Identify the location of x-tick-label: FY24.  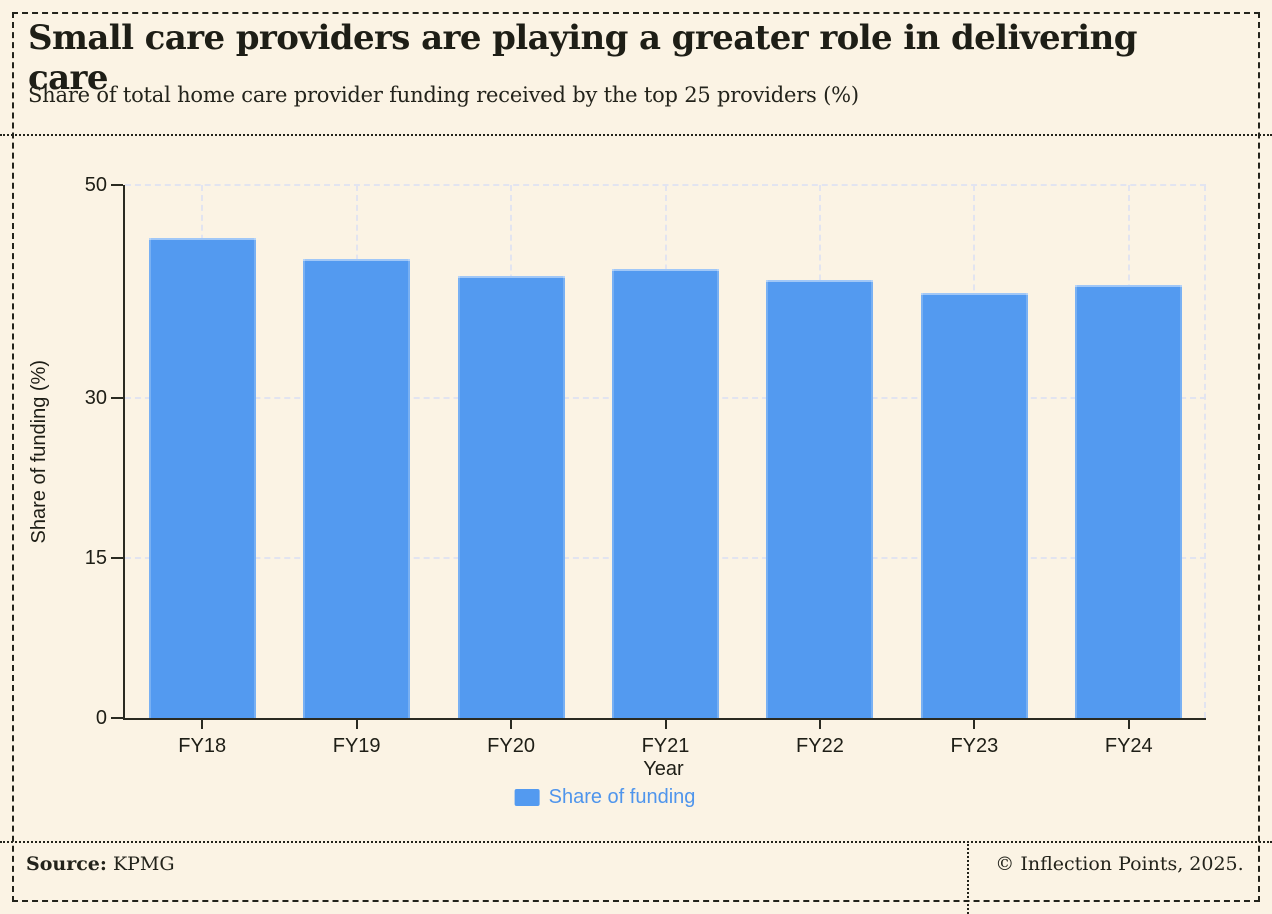
(1128, 746).